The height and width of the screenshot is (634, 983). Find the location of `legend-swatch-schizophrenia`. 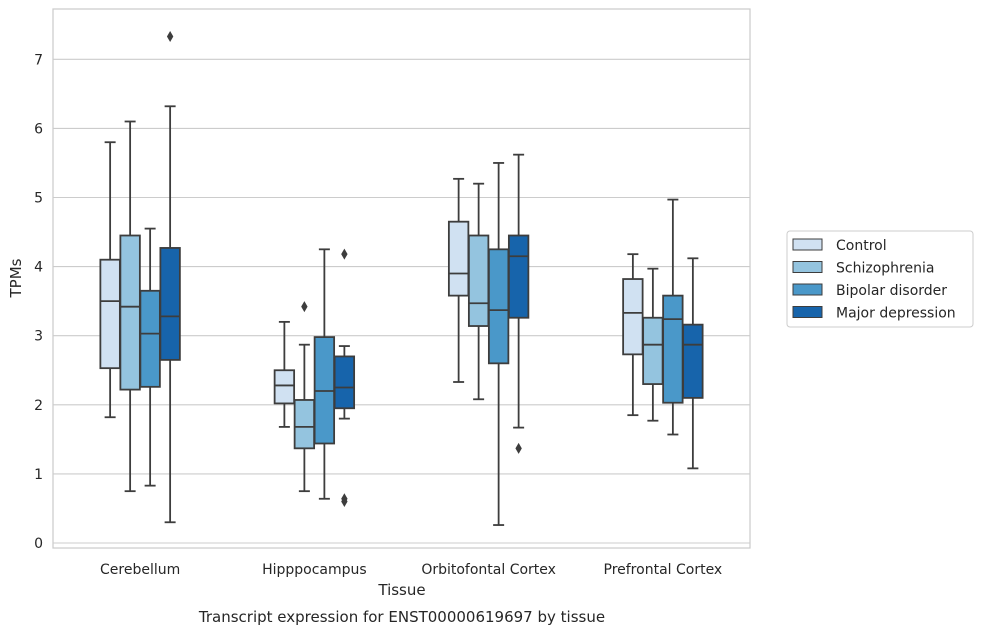

legend-swatch-schizophrenia is located at coordinates (807, 267).